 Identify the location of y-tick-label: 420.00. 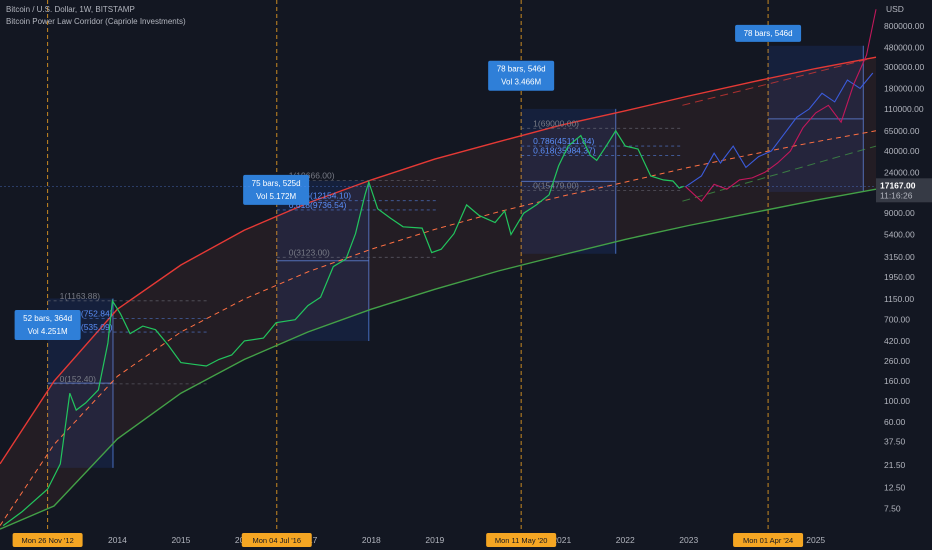
(897, 341).